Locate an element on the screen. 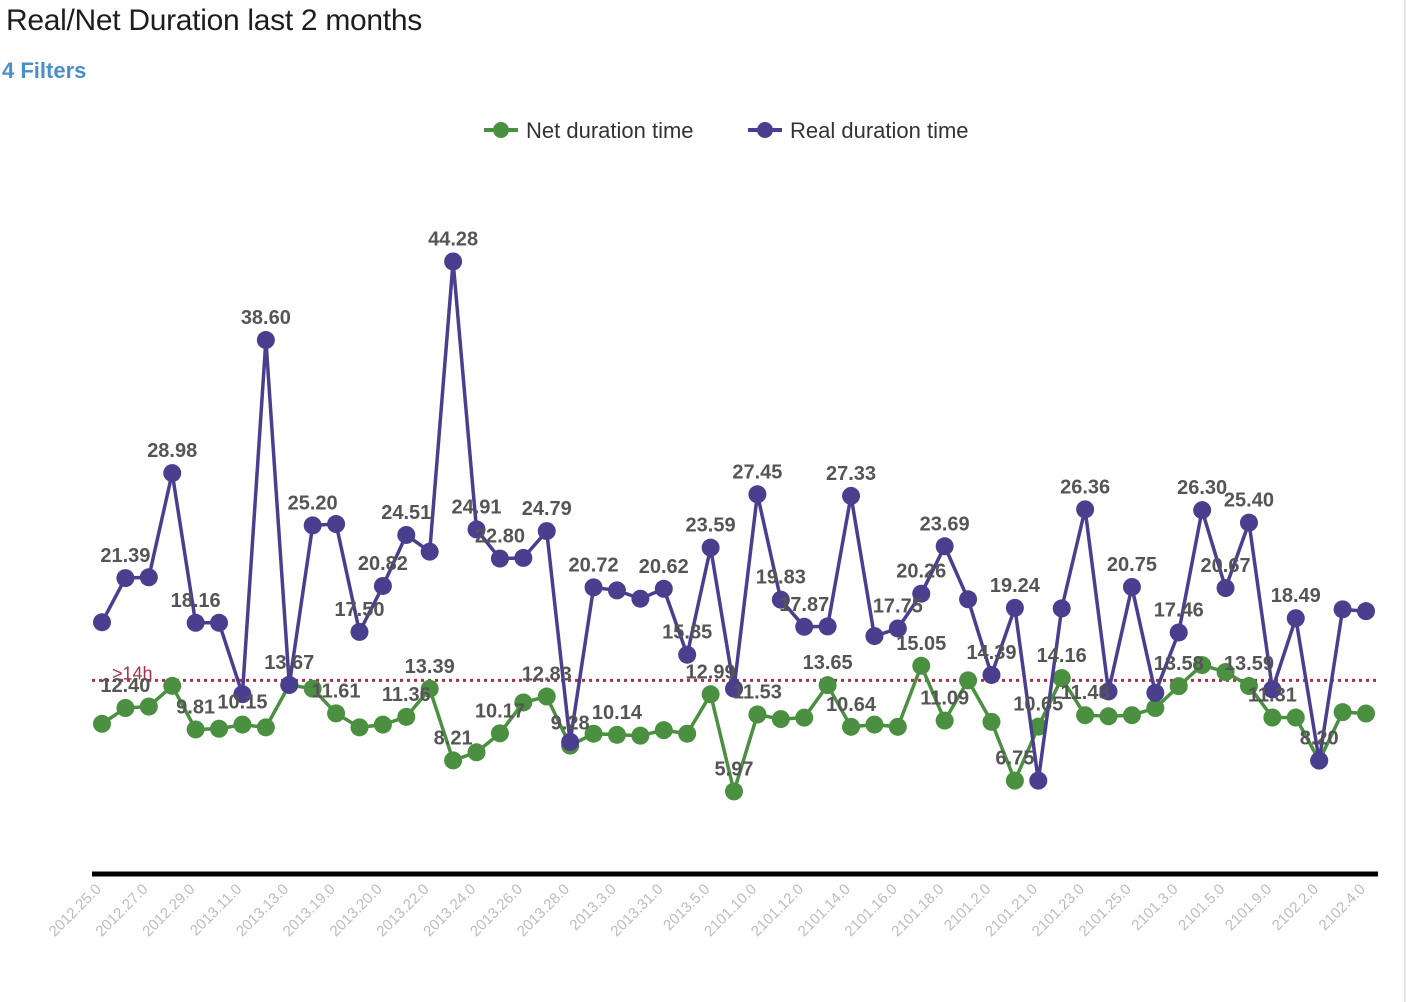  legend-item-real-duration-time: Real duration time is located at coordinates (858, 130).